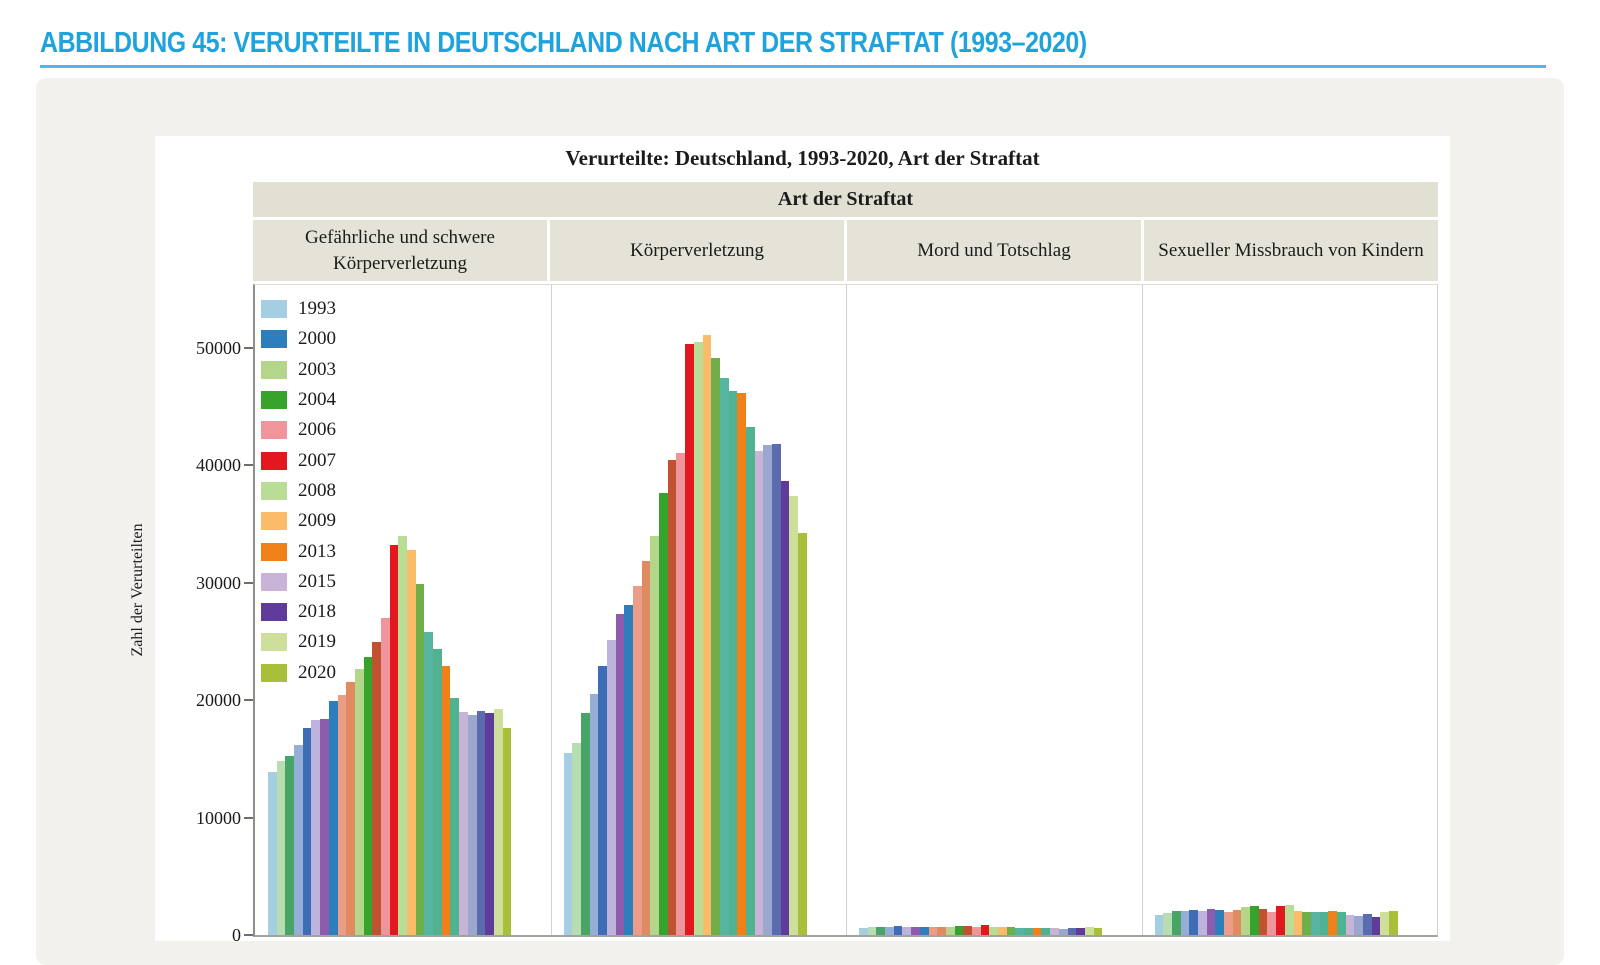 This screenshot has width=1600, height=965. Describe the element at coordinates (218, 700) in the screenshot. I see `y-tick-label: 20000` at that location.